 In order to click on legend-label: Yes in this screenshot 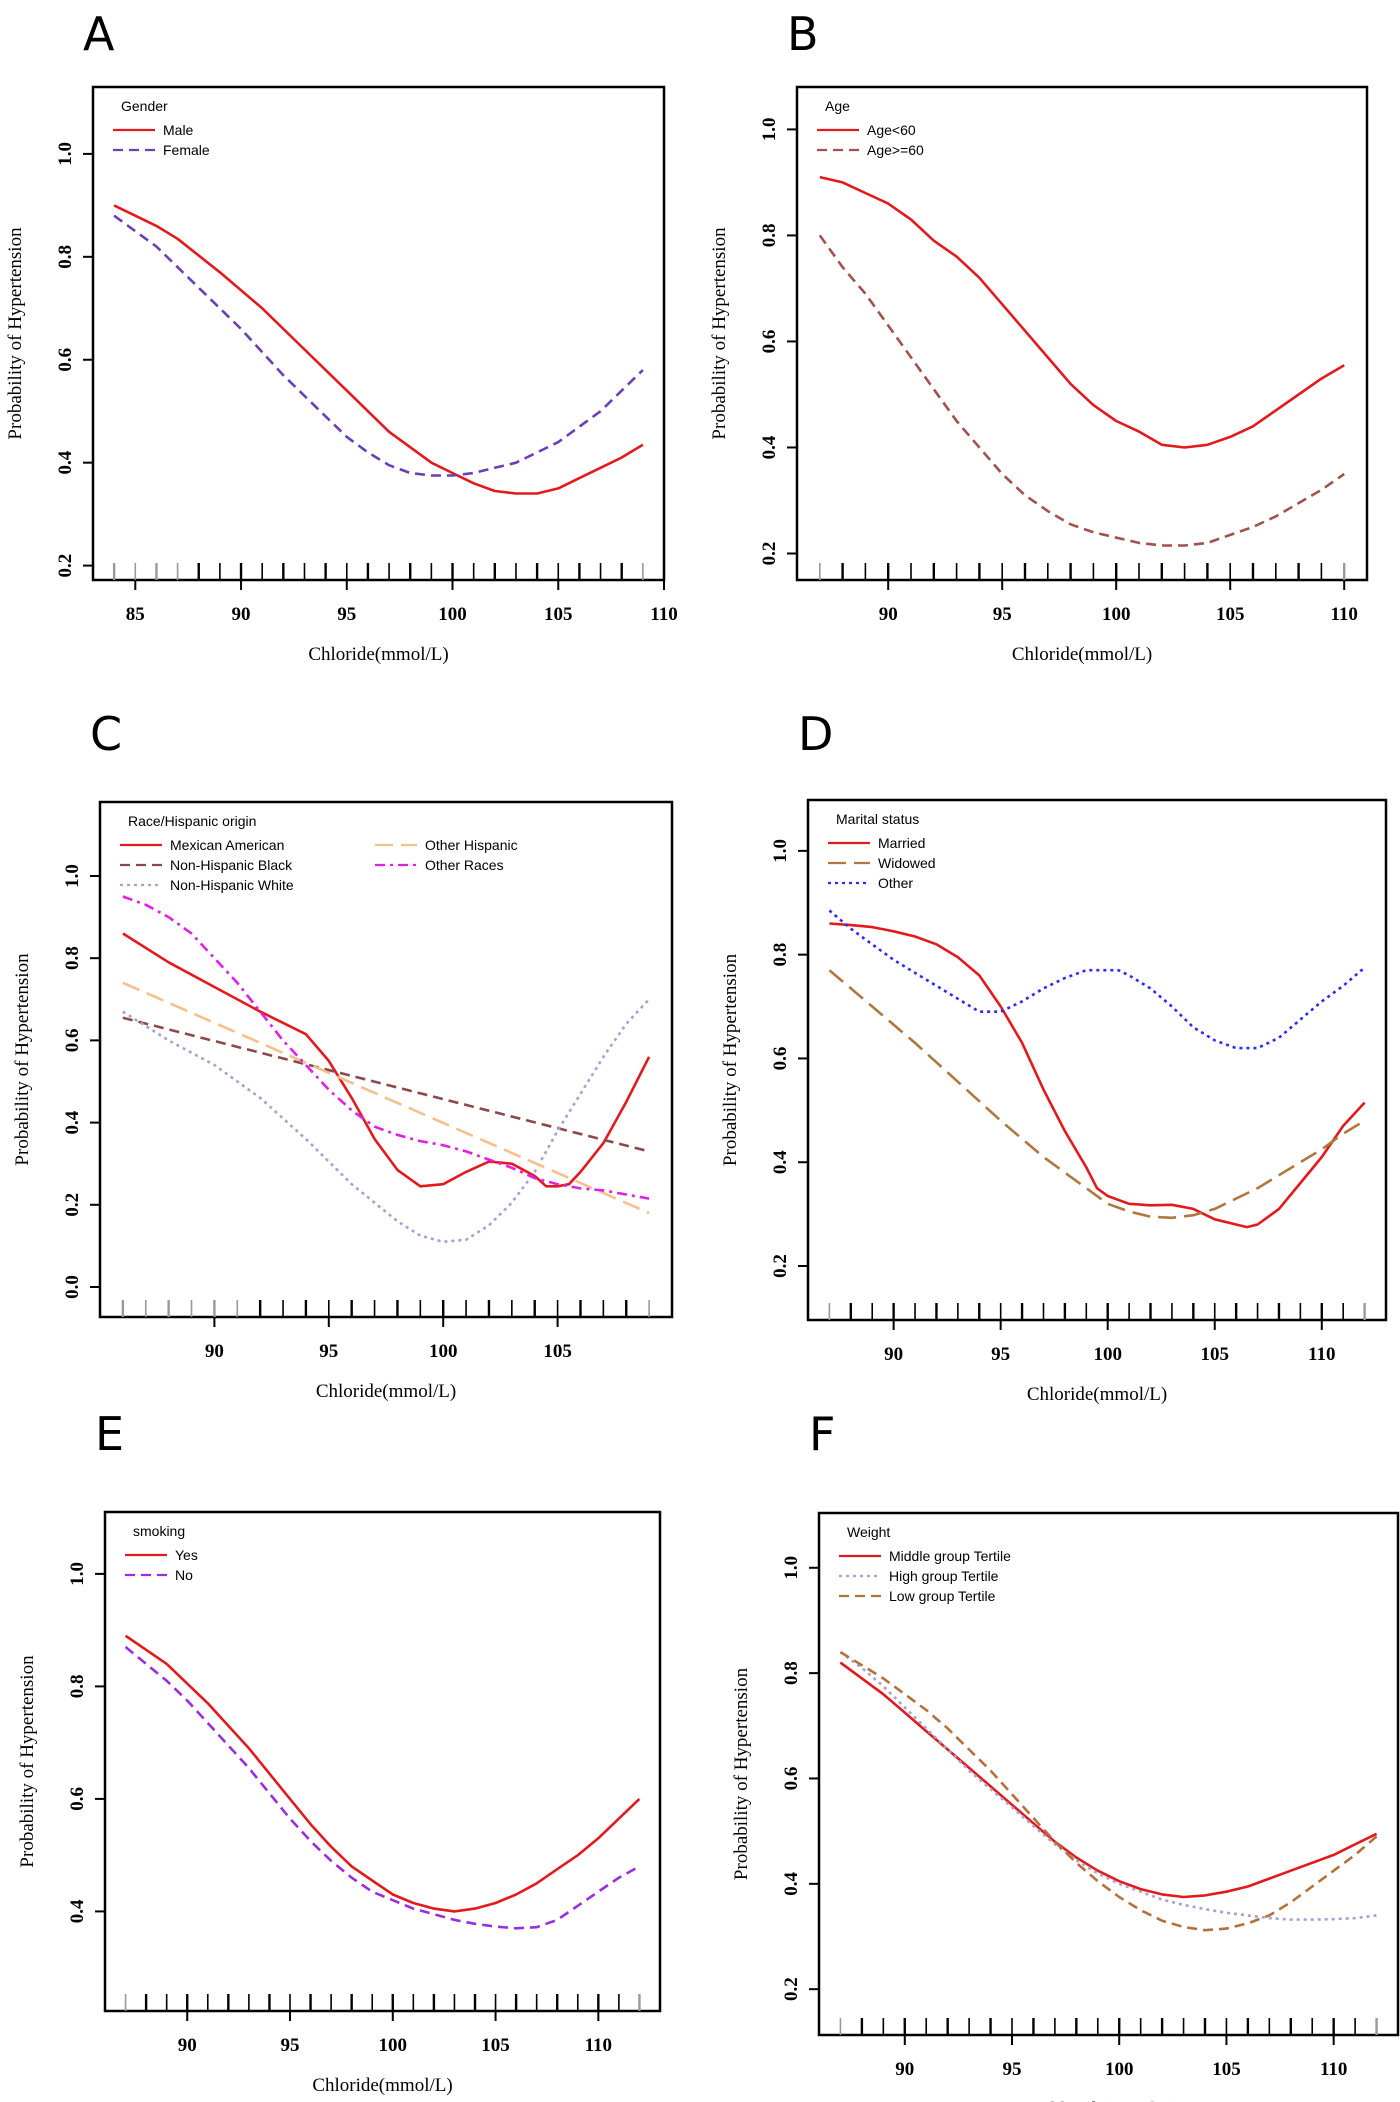, I will do `click(186, 1555)`.